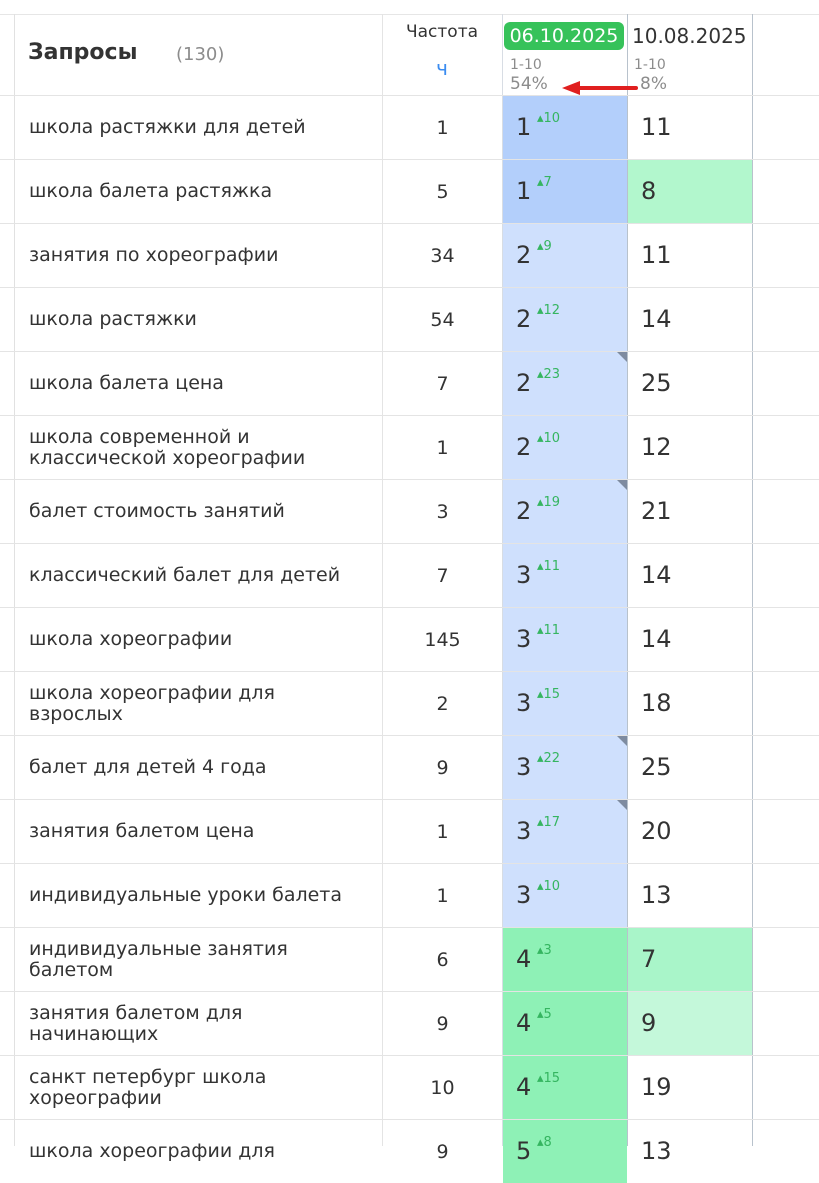  I want to click on frequency-type-link: ч, so click(442, 68).